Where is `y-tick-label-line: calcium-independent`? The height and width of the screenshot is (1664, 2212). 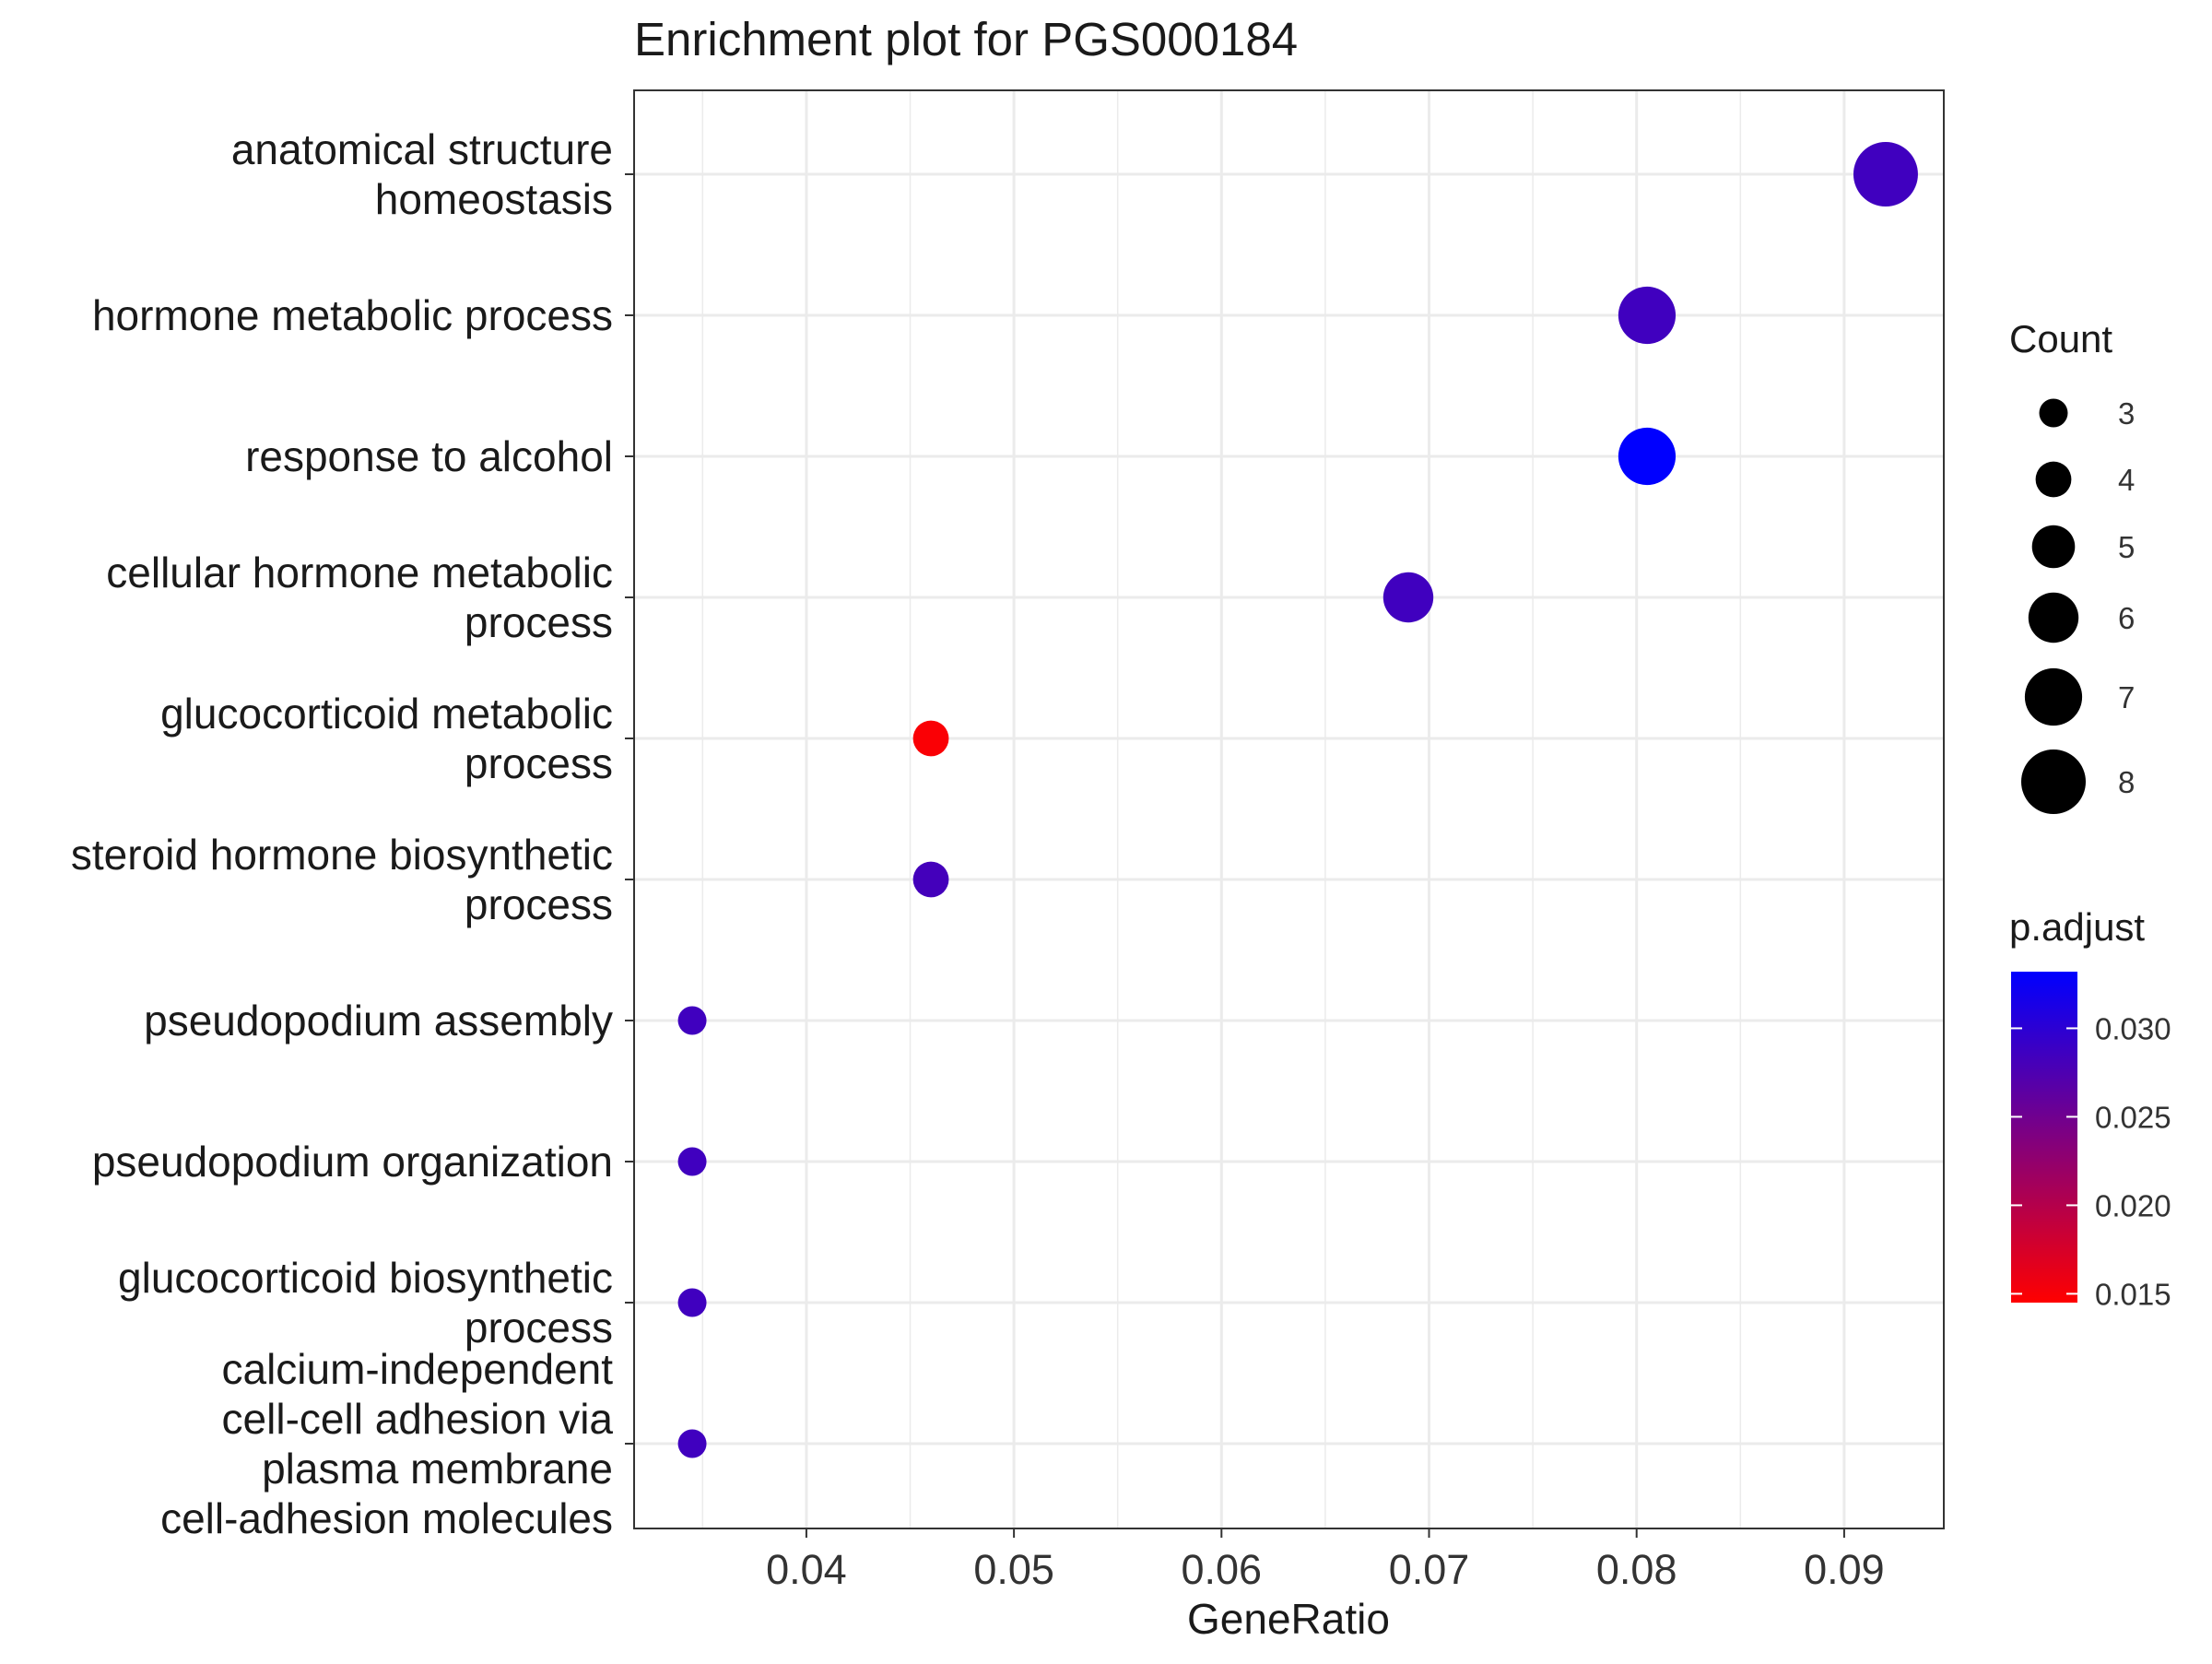
y-tick-label-line: calcium-independent is located at coordinates (418, 1369).